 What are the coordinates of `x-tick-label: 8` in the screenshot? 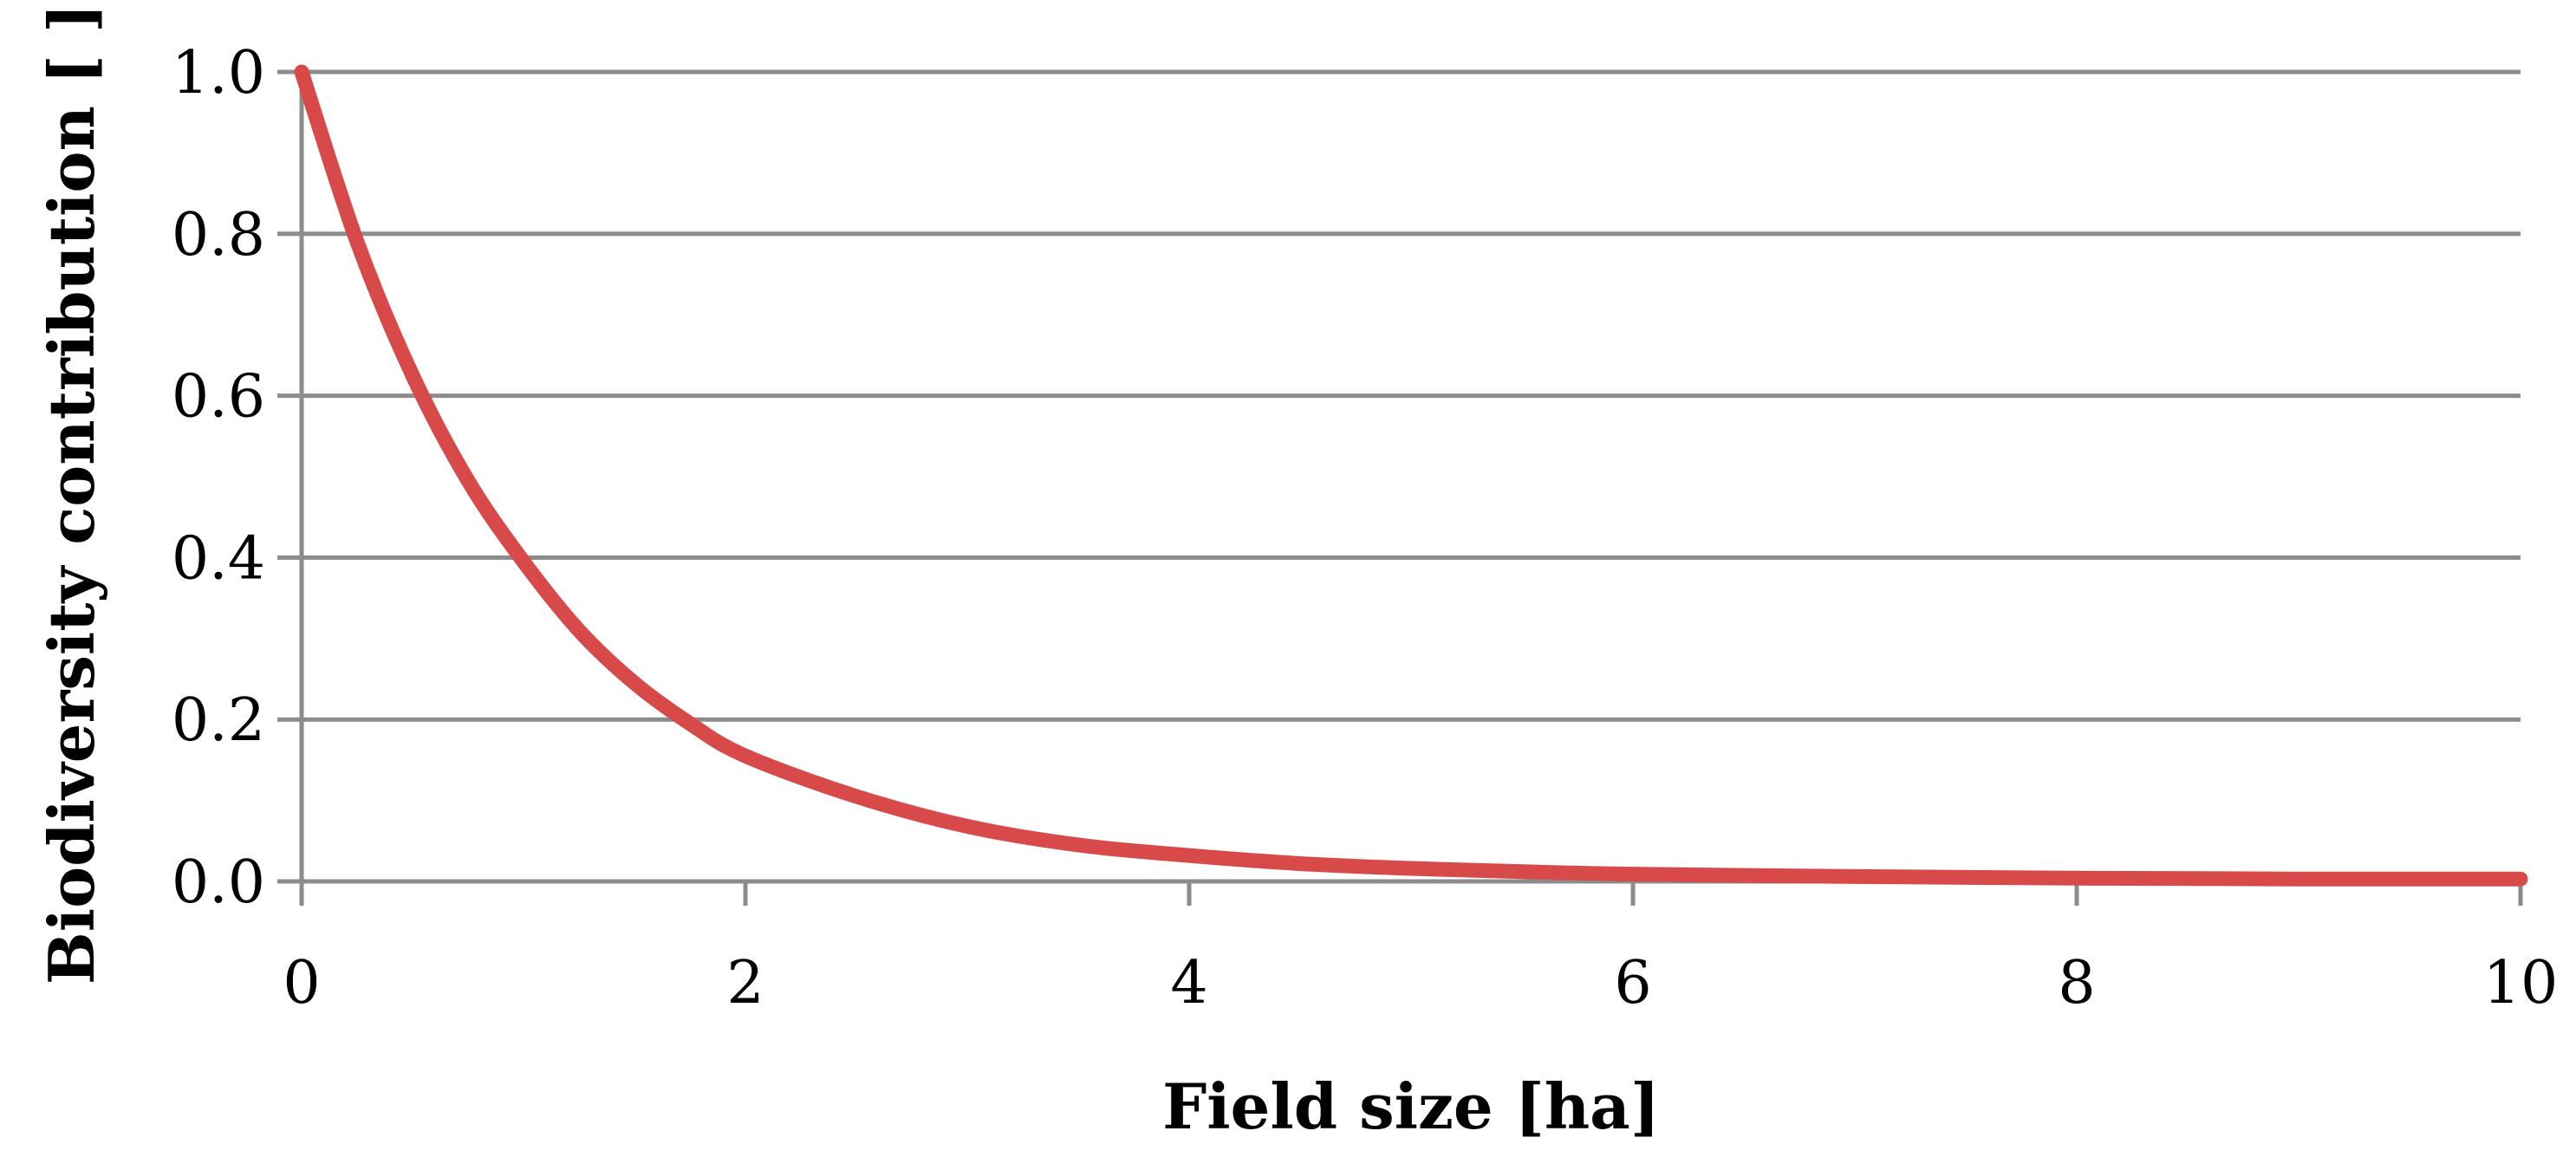 It's located at (2076, 983).